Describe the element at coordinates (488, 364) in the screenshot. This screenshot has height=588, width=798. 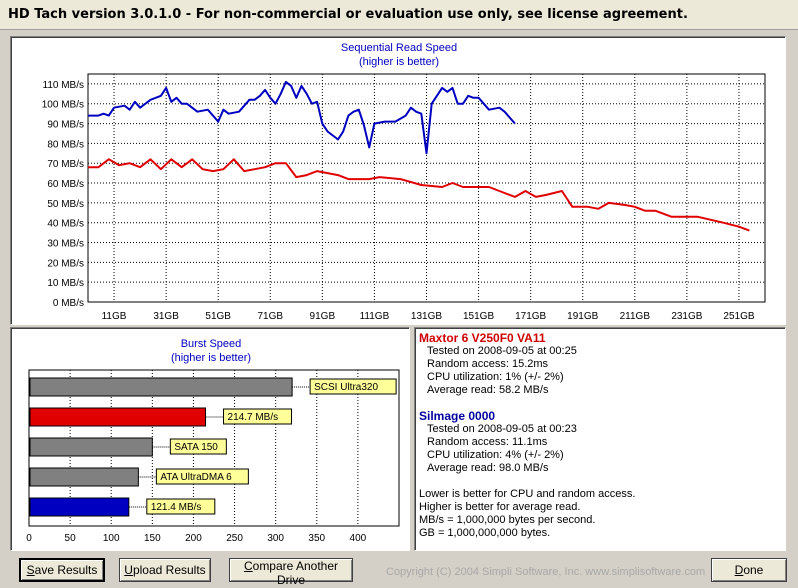
I see `drive1-random-access: Random access: 15.2ms` at that location.